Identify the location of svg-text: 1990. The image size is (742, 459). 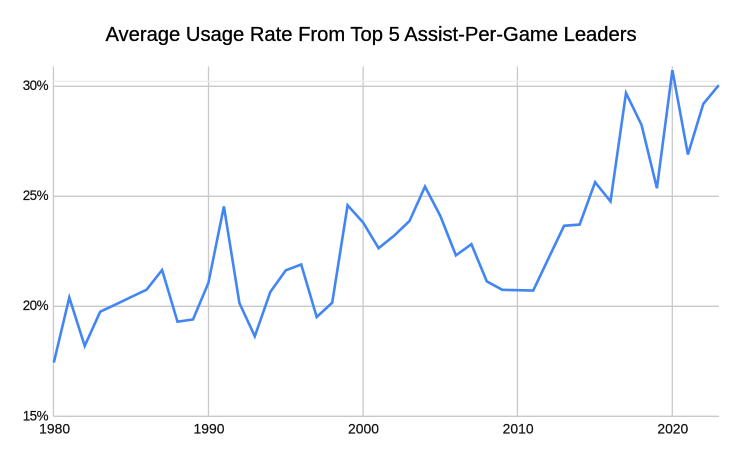
(209, 429).